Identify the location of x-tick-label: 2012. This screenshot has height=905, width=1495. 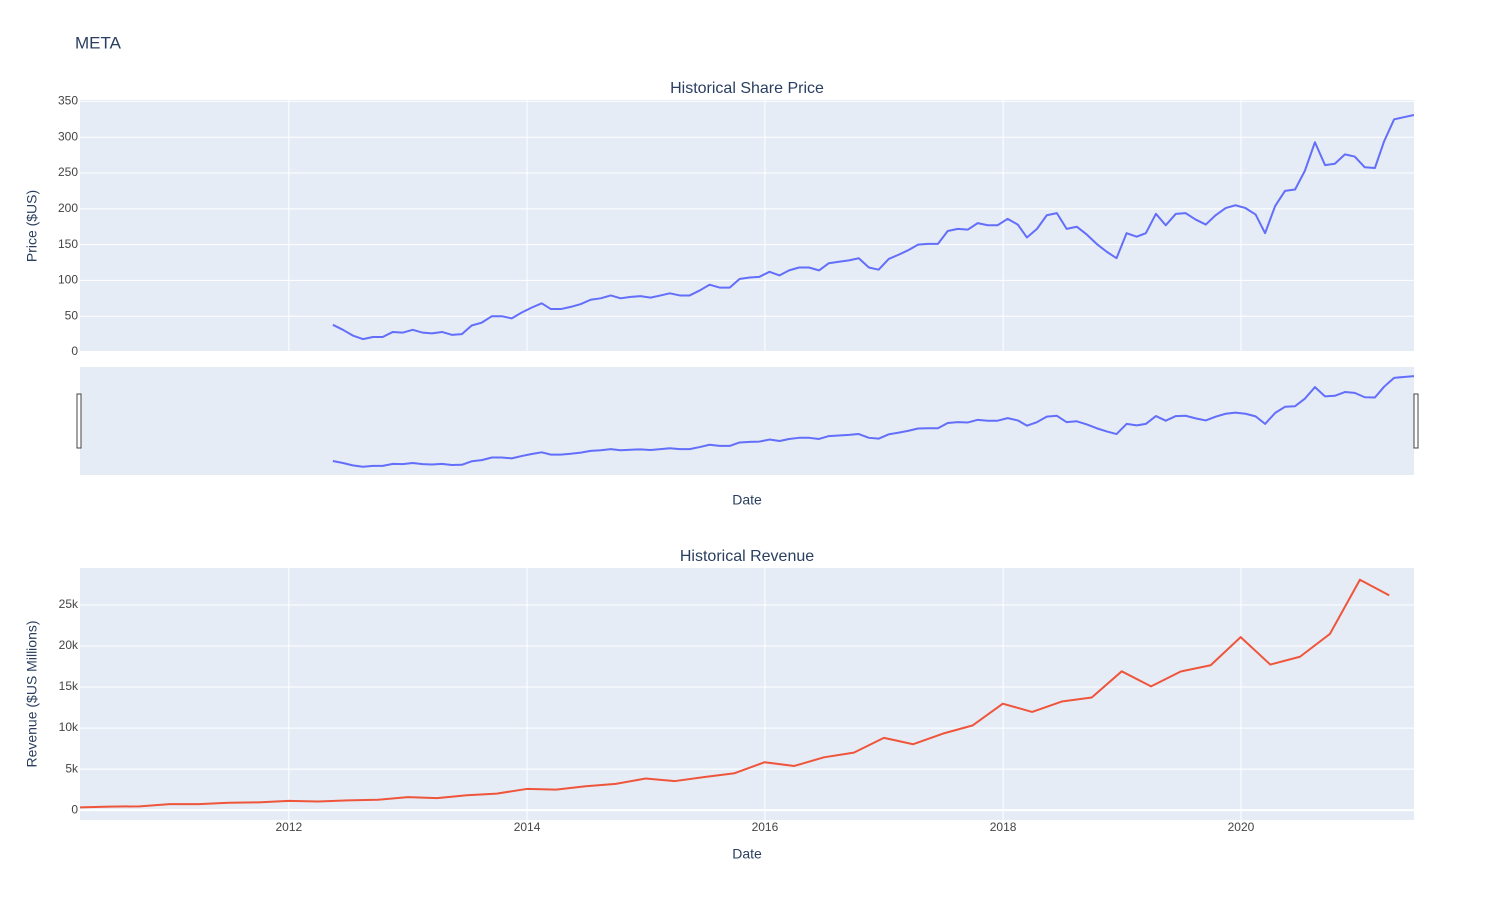
(289, 827).